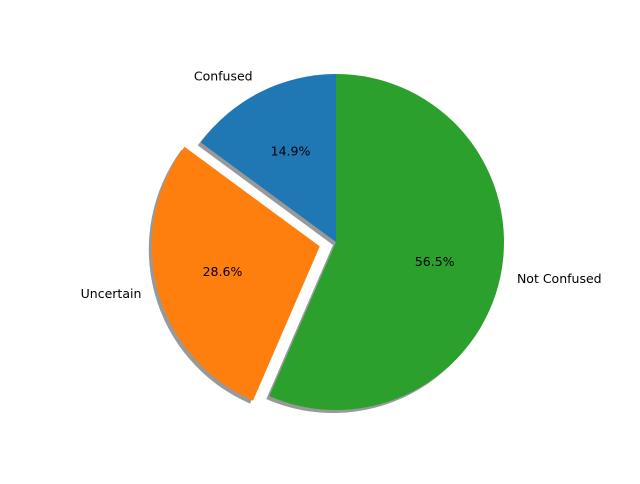 The image size is (640, 484). Describe the element at coordinates (559, 278) in the screenshot. I see `pie-label-not-confused: Not Confused` at that location.